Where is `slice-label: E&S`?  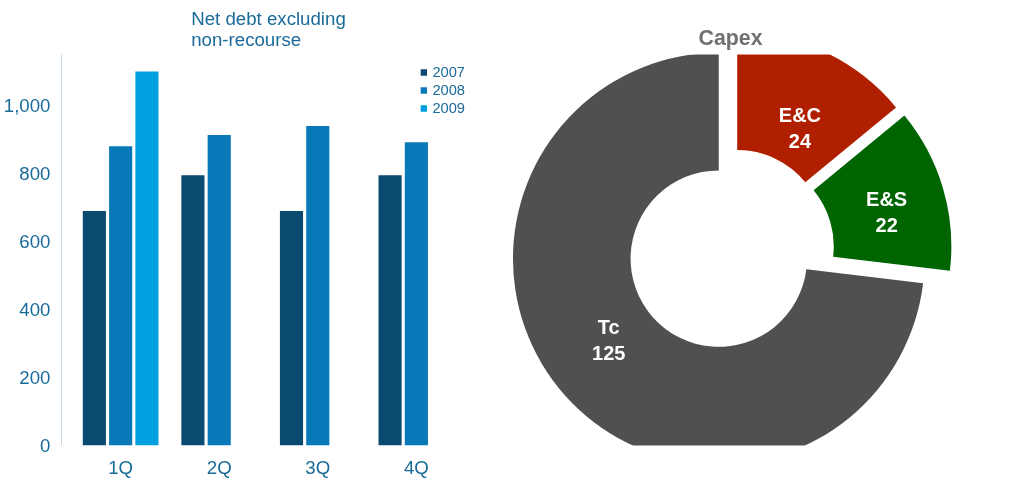
slice-label: E&S is located at coordinates (887, 198).